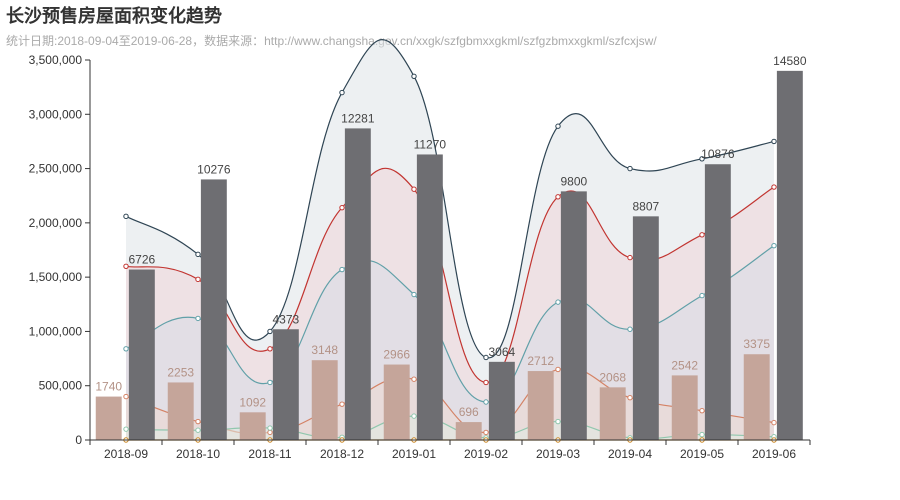  I want to click on y-tick-label: 3,000,000, so click(56, 114).